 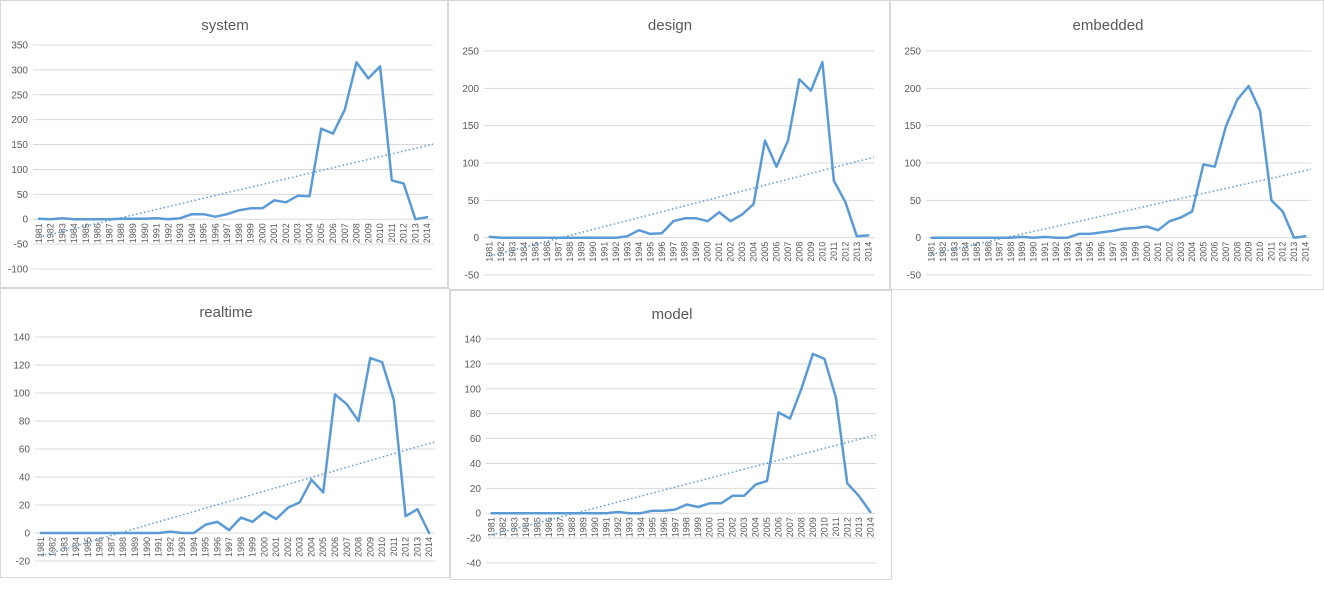 What do you see at coordinates (225, 312) in the screenshot?
I see `chart-title: realtime` at bounding box center [225, 312].